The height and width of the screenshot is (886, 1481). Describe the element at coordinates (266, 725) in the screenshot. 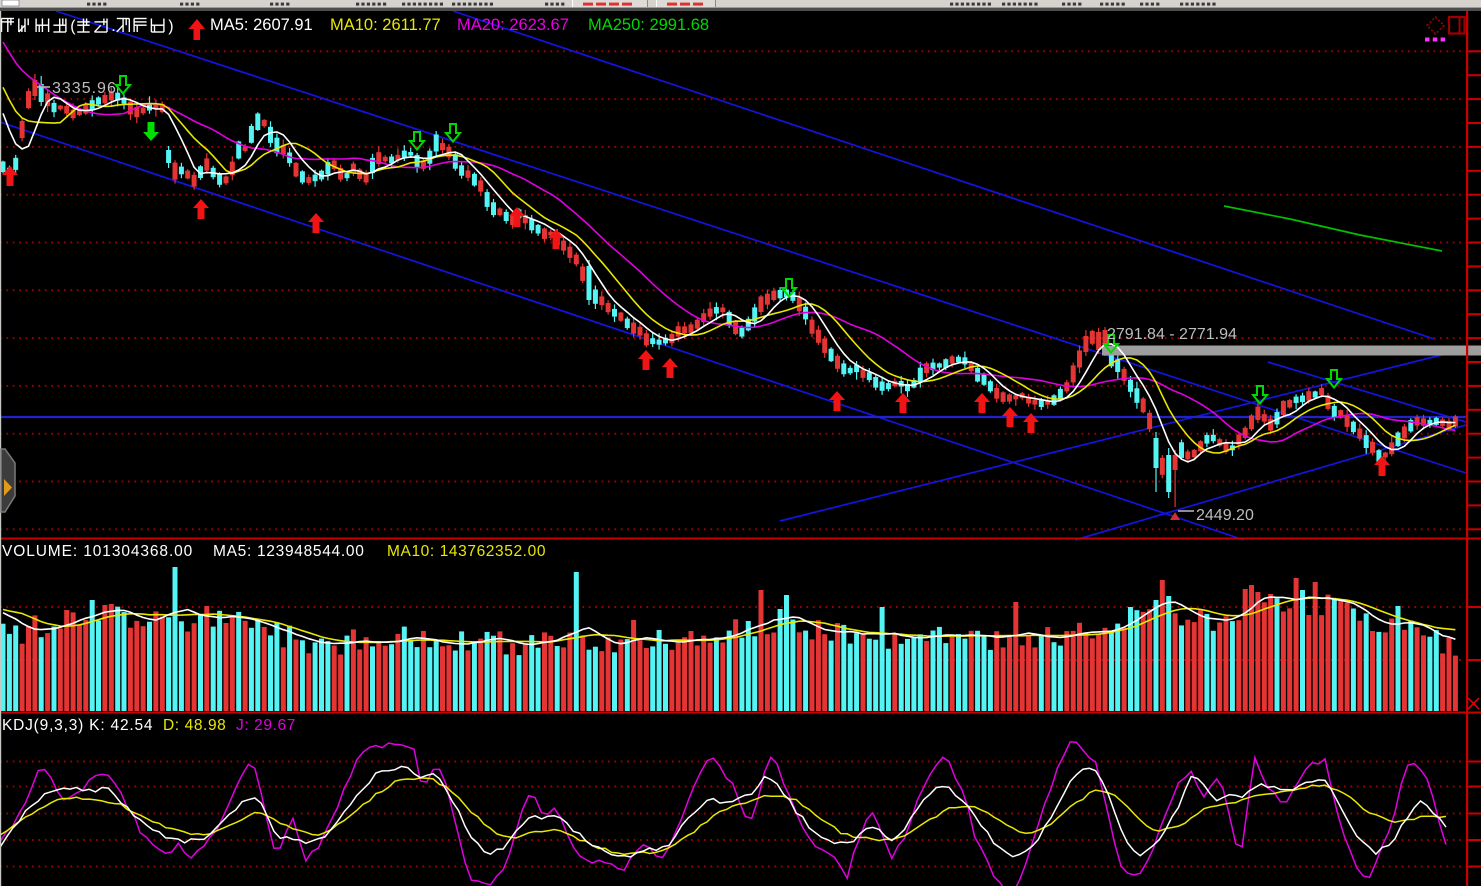

I see `svg-text: J: 29.67` at that location.